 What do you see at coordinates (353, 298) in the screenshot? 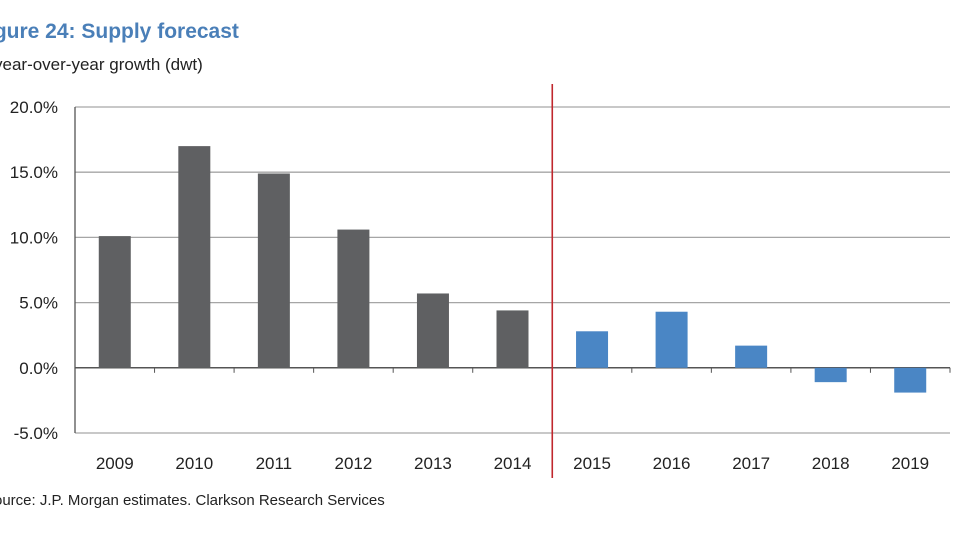
I see `bar-2012` at bounding box center [353, 298].